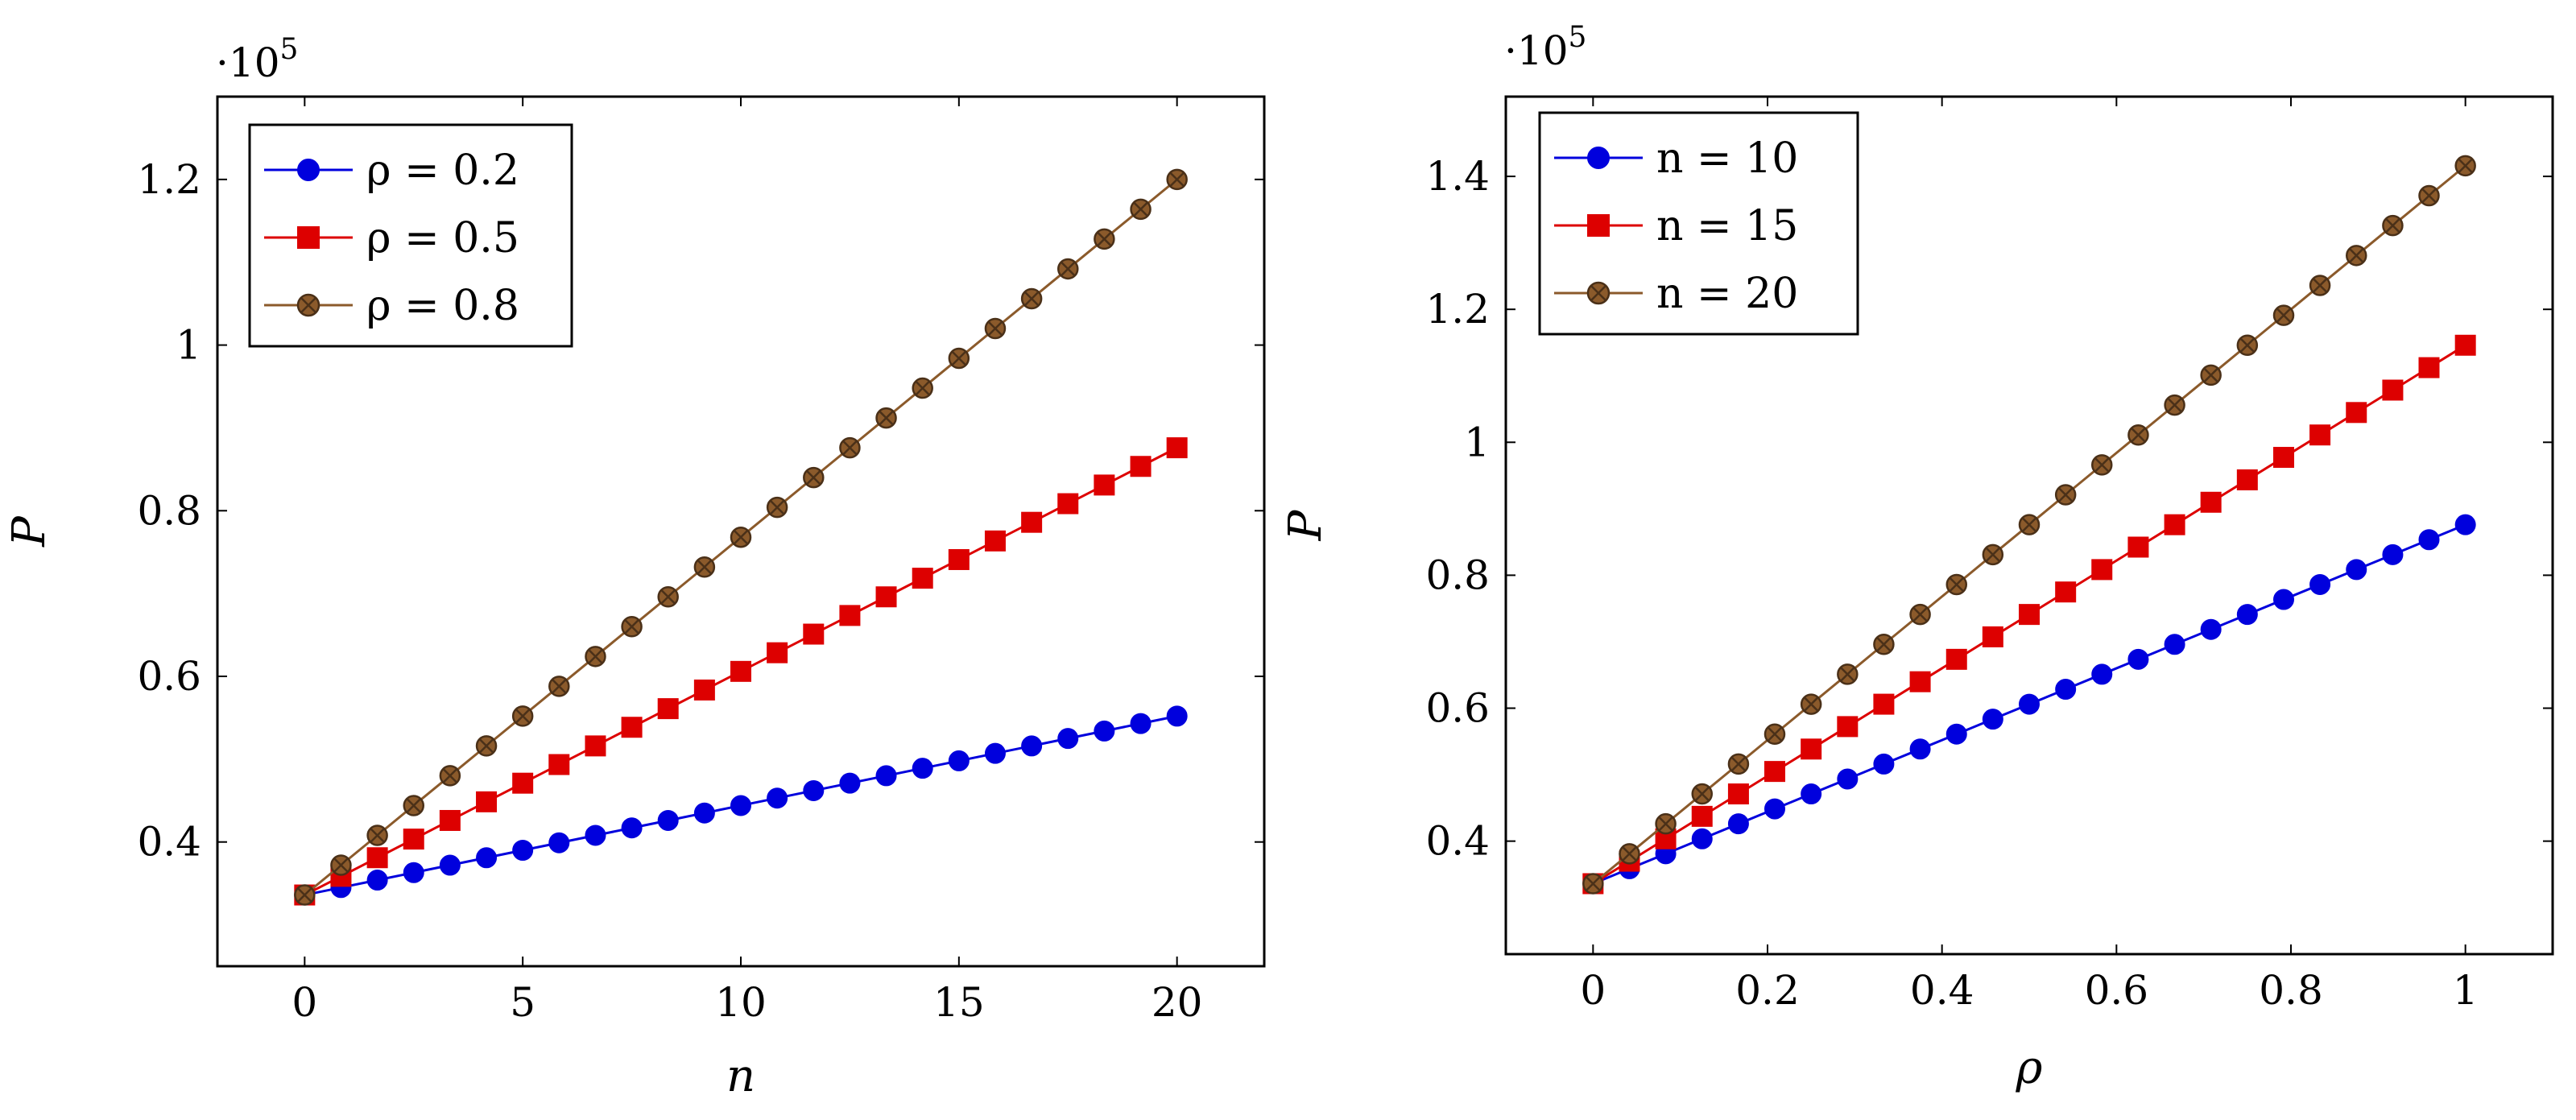  Describe the element at coordinates (442, 306) in the screenshot. I see `legend-entry-label: ρ = 0.8` at that location.